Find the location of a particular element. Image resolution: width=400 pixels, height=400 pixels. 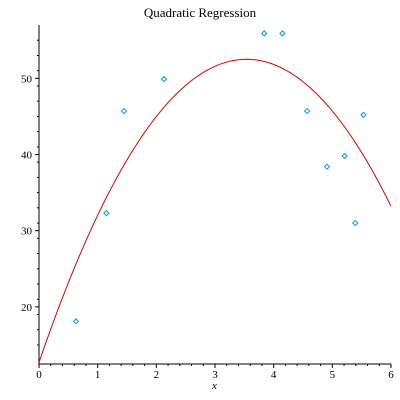

y-tick-label: 40 is located at coordinates (27, 156).